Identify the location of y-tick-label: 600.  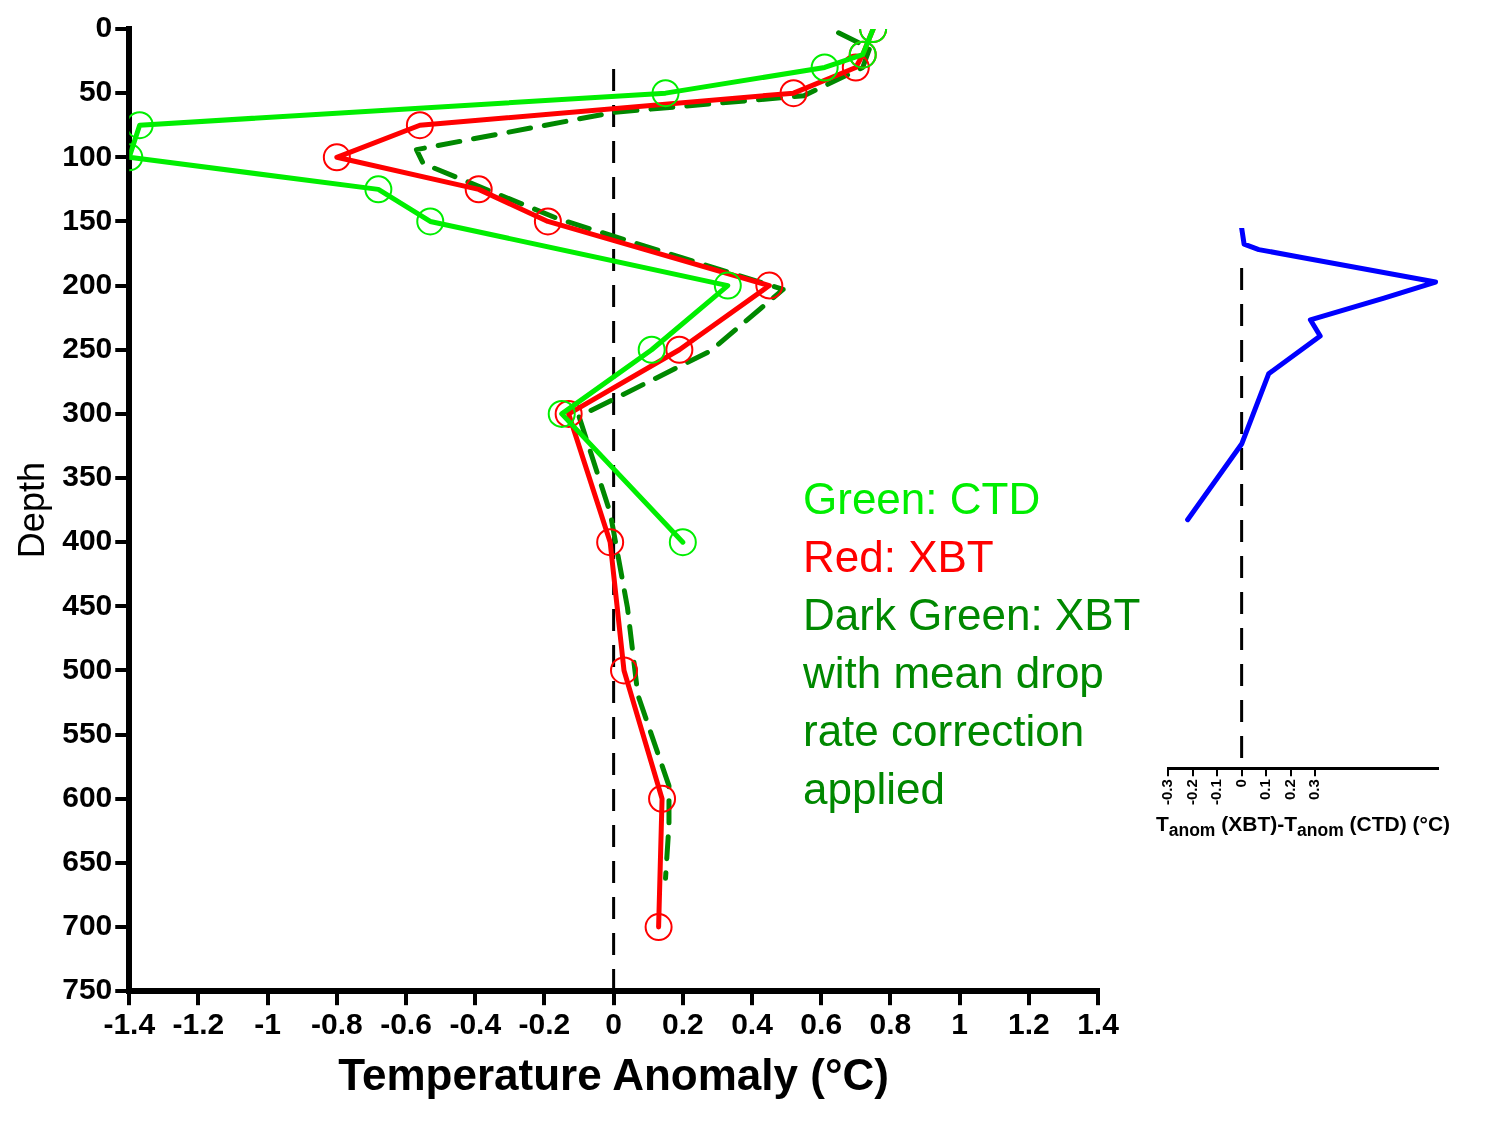
(87, 797).